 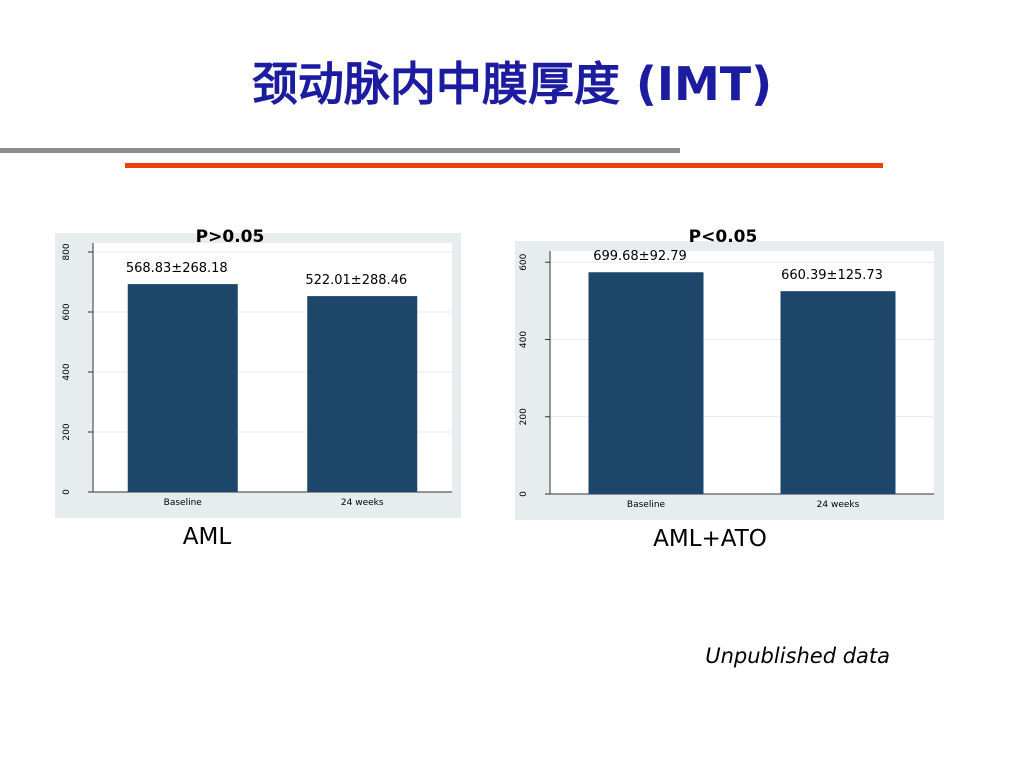 What do you see at coordinates (356, 280) in the screenshot?
I see `annotation: 522.01±288.46` at bounding box center [356, 280].